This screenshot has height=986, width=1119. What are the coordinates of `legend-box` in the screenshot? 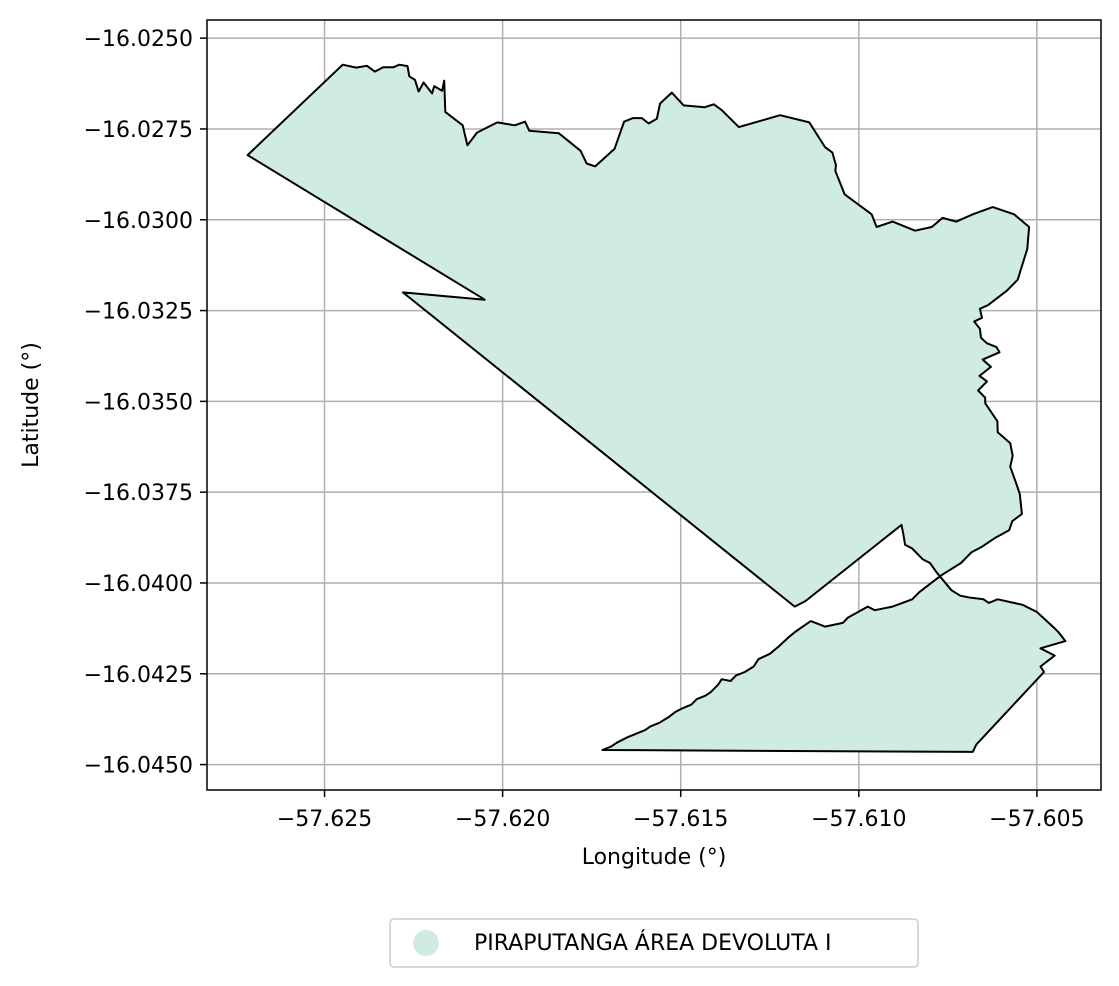 It's located at (654, 943).